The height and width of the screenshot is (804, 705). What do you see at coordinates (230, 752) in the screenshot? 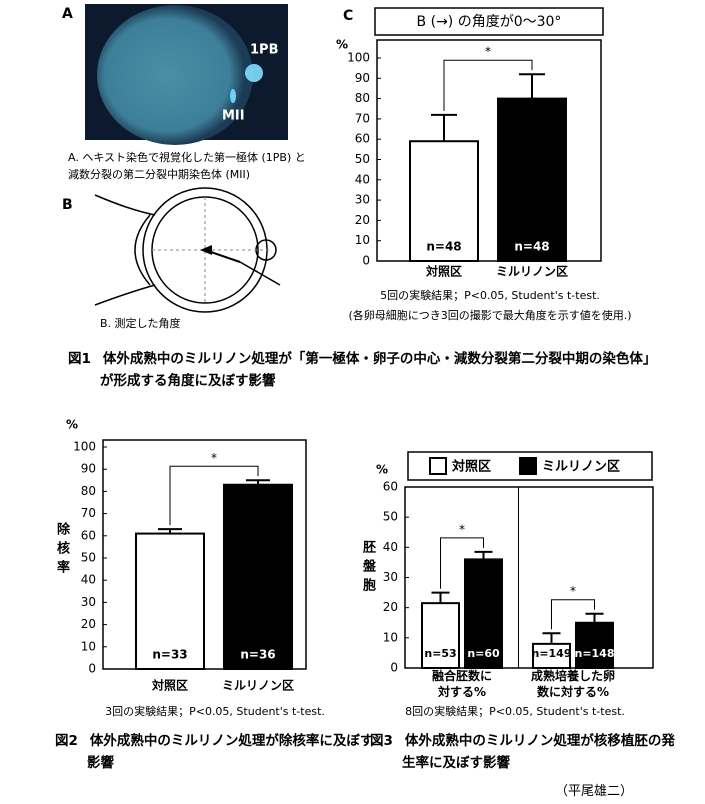
I see `figure-text: 体外成熟中のミルリノン処理が除核率に及ぼす影響` at bounding box center [230, 752].